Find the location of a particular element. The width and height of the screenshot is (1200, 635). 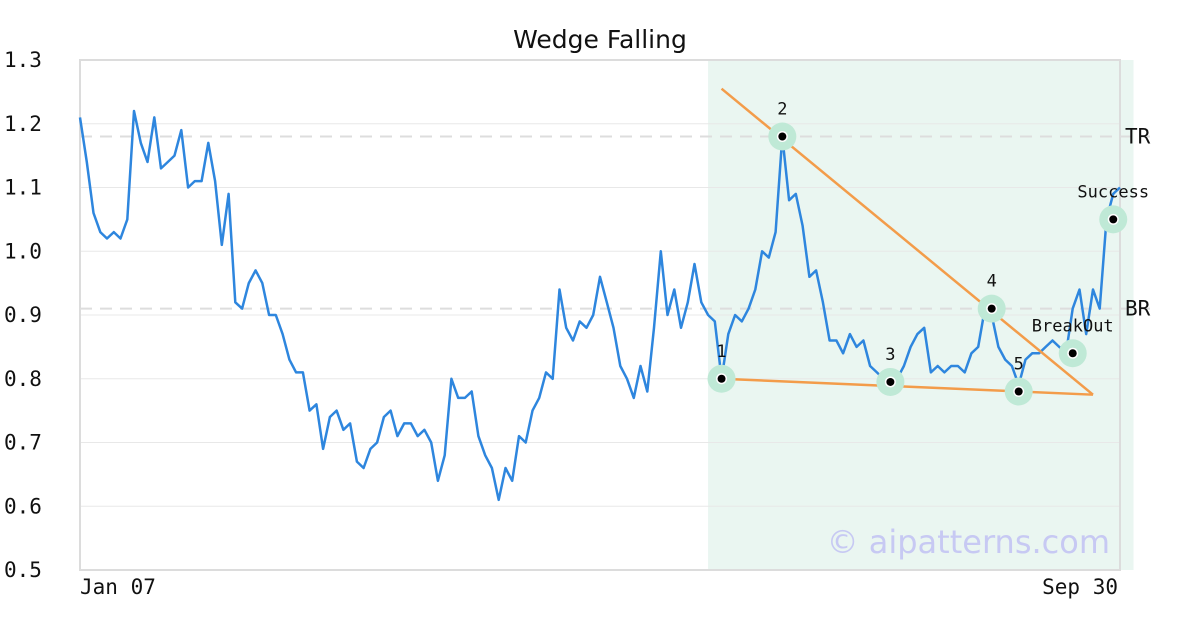

reference-label-tr: TR is located at coordinates (1138, 137).